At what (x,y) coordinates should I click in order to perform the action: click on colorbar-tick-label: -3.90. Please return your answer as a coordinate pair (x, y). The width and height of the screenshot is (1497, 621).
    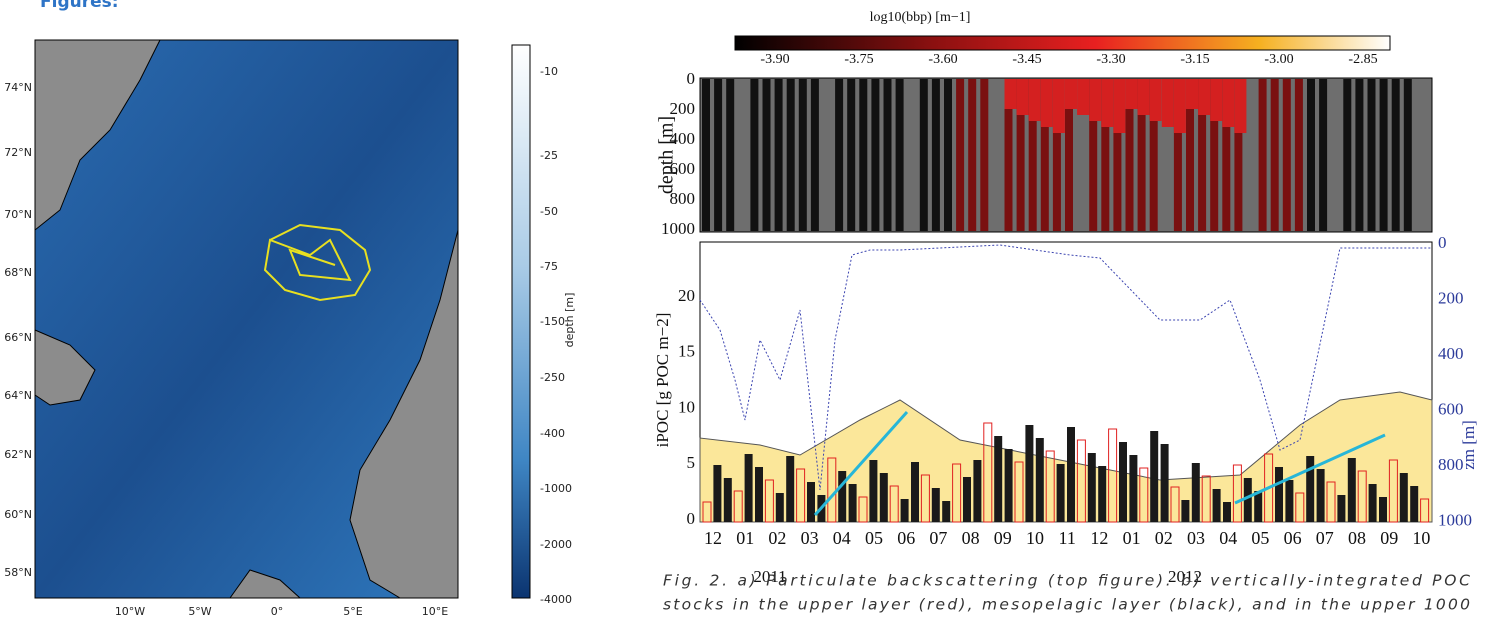
    Looking at the image, I should click on (774, 59).